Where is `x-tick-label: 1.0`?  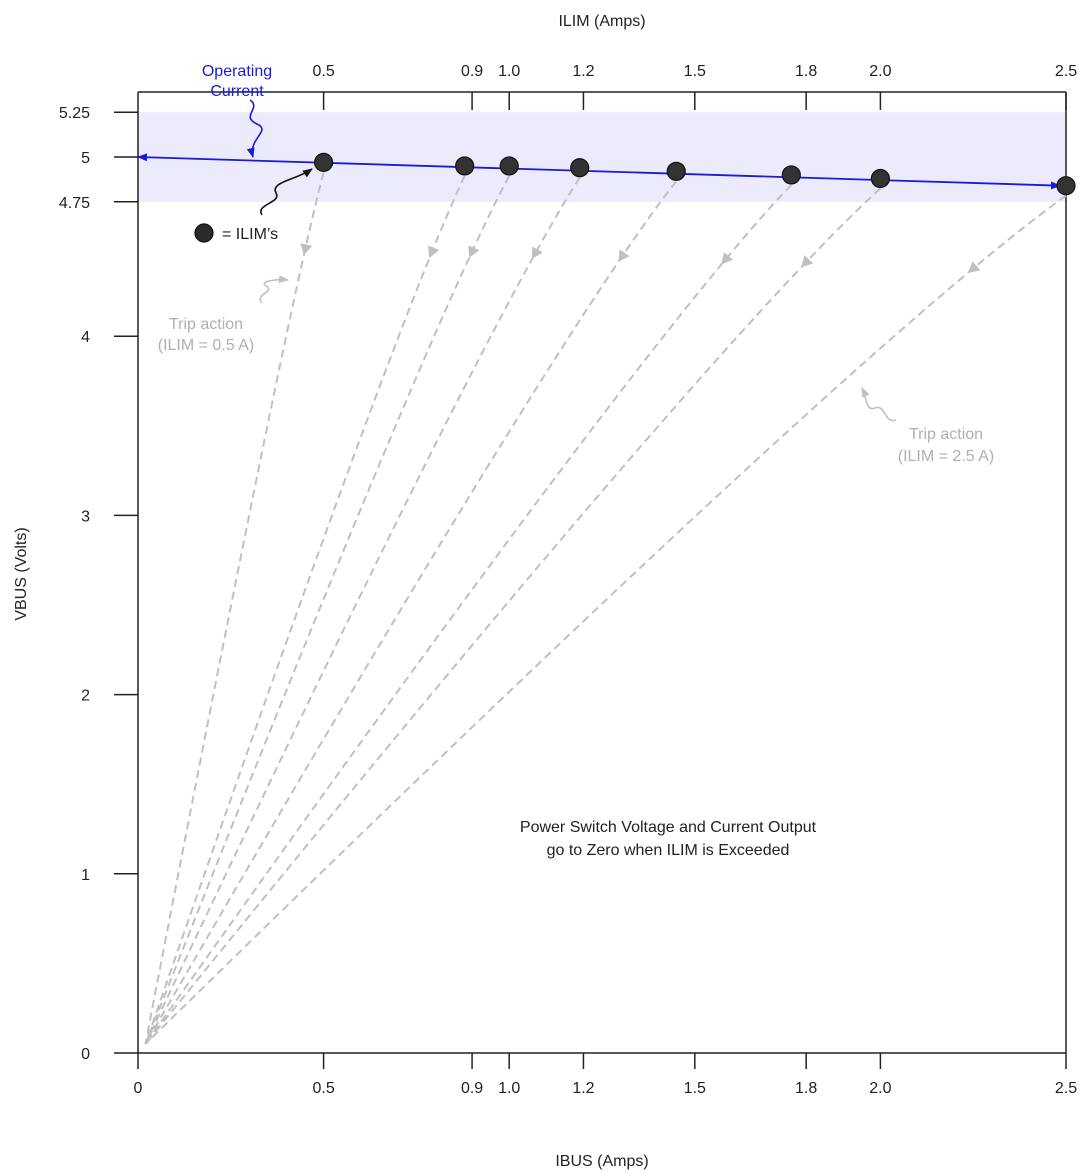 x-tick-label: 1.0 is located at coordinates (509, 1088).